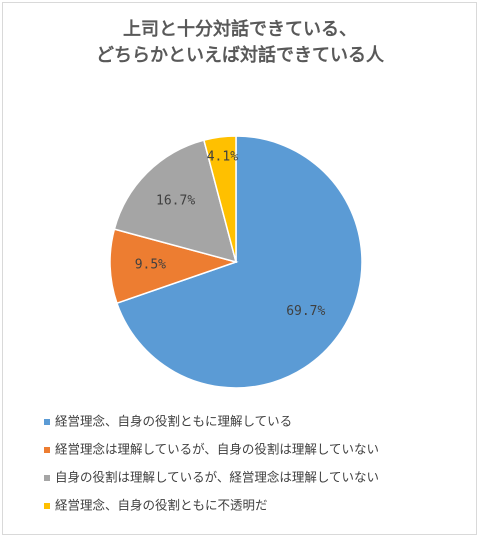  I want to click on legend-label: 経営理念、自身の役割ともに理解している, so click(173, 421).